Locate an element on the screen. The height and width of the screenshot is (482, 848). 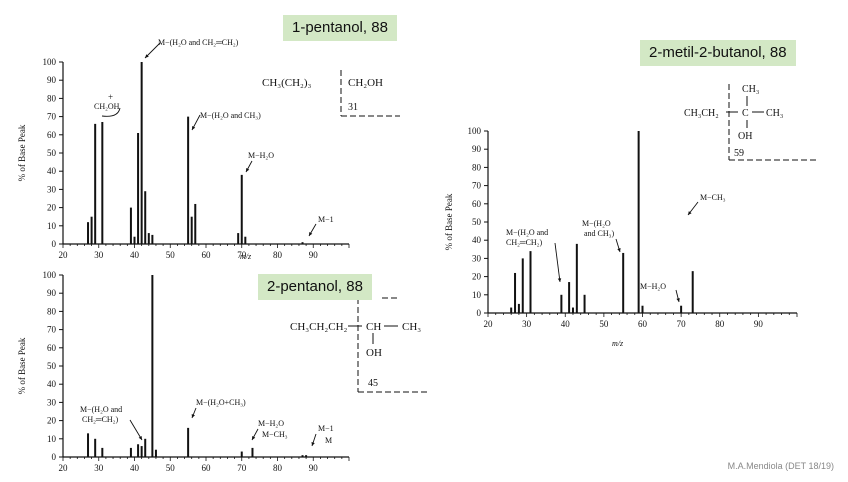
structure-3-below: OH is located at coordinates (745, 136).